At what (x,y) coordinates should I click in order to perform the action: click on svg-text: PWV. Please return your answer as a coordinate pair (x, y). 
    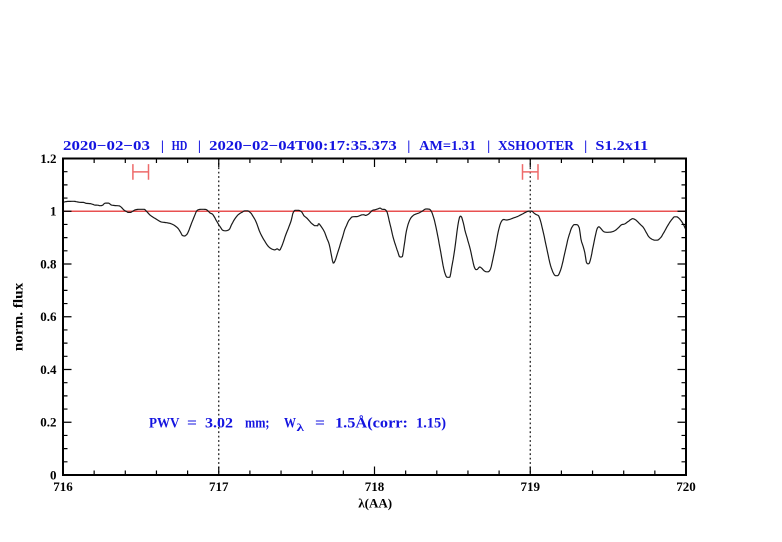
    Looking at the image, I should click on (164, 424).